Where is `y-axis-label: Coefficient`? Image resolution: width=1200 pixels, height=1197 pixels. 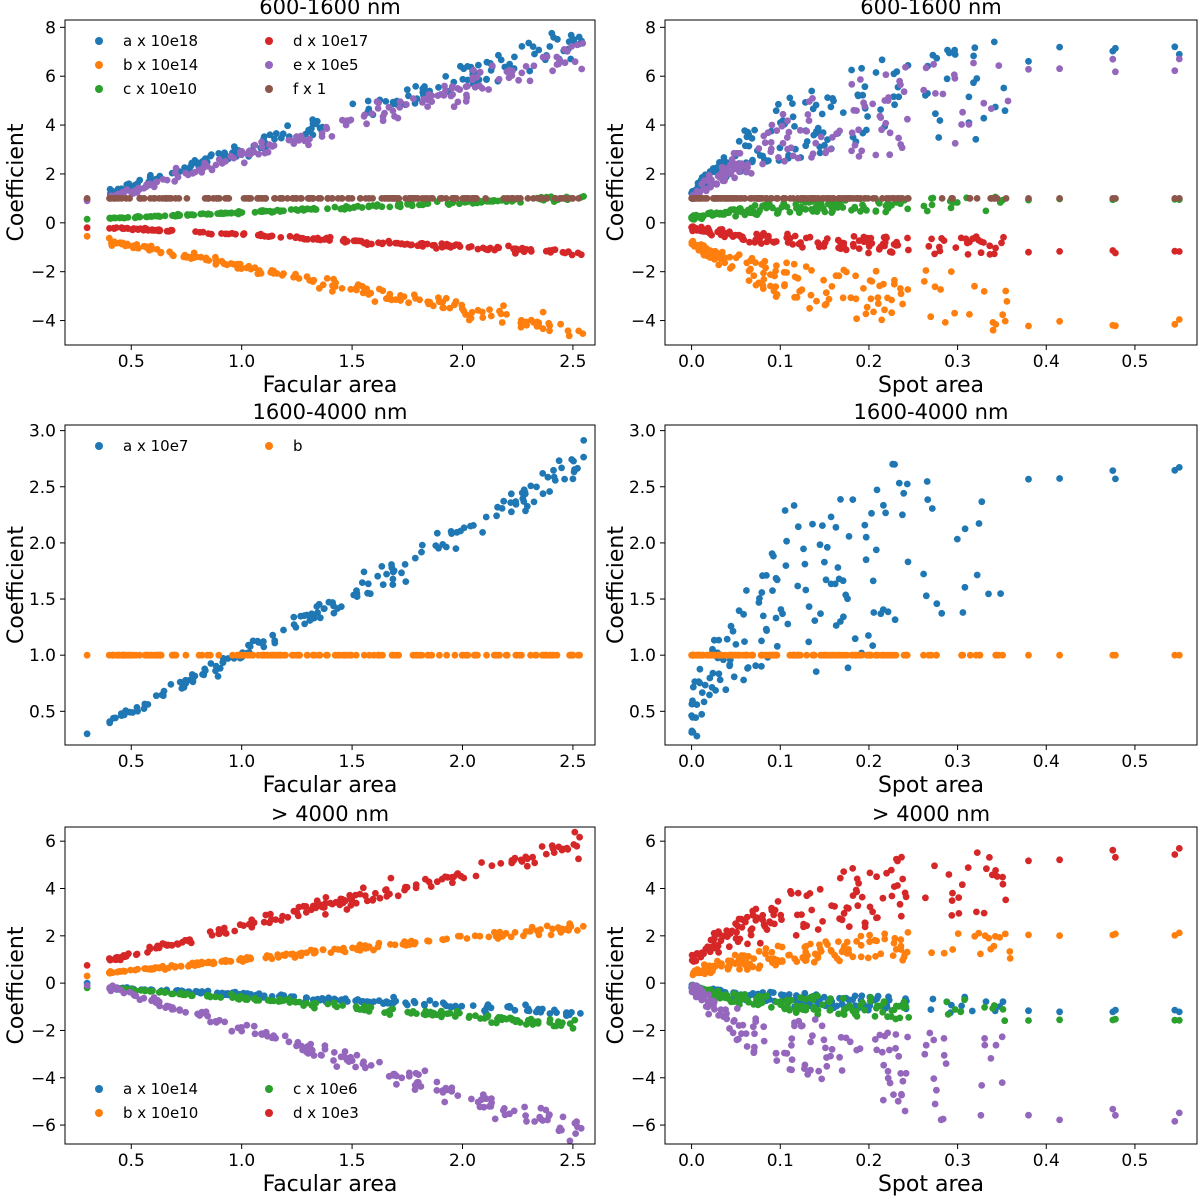
y-axis-label: Coefficient is located at coordinates (16, 585).